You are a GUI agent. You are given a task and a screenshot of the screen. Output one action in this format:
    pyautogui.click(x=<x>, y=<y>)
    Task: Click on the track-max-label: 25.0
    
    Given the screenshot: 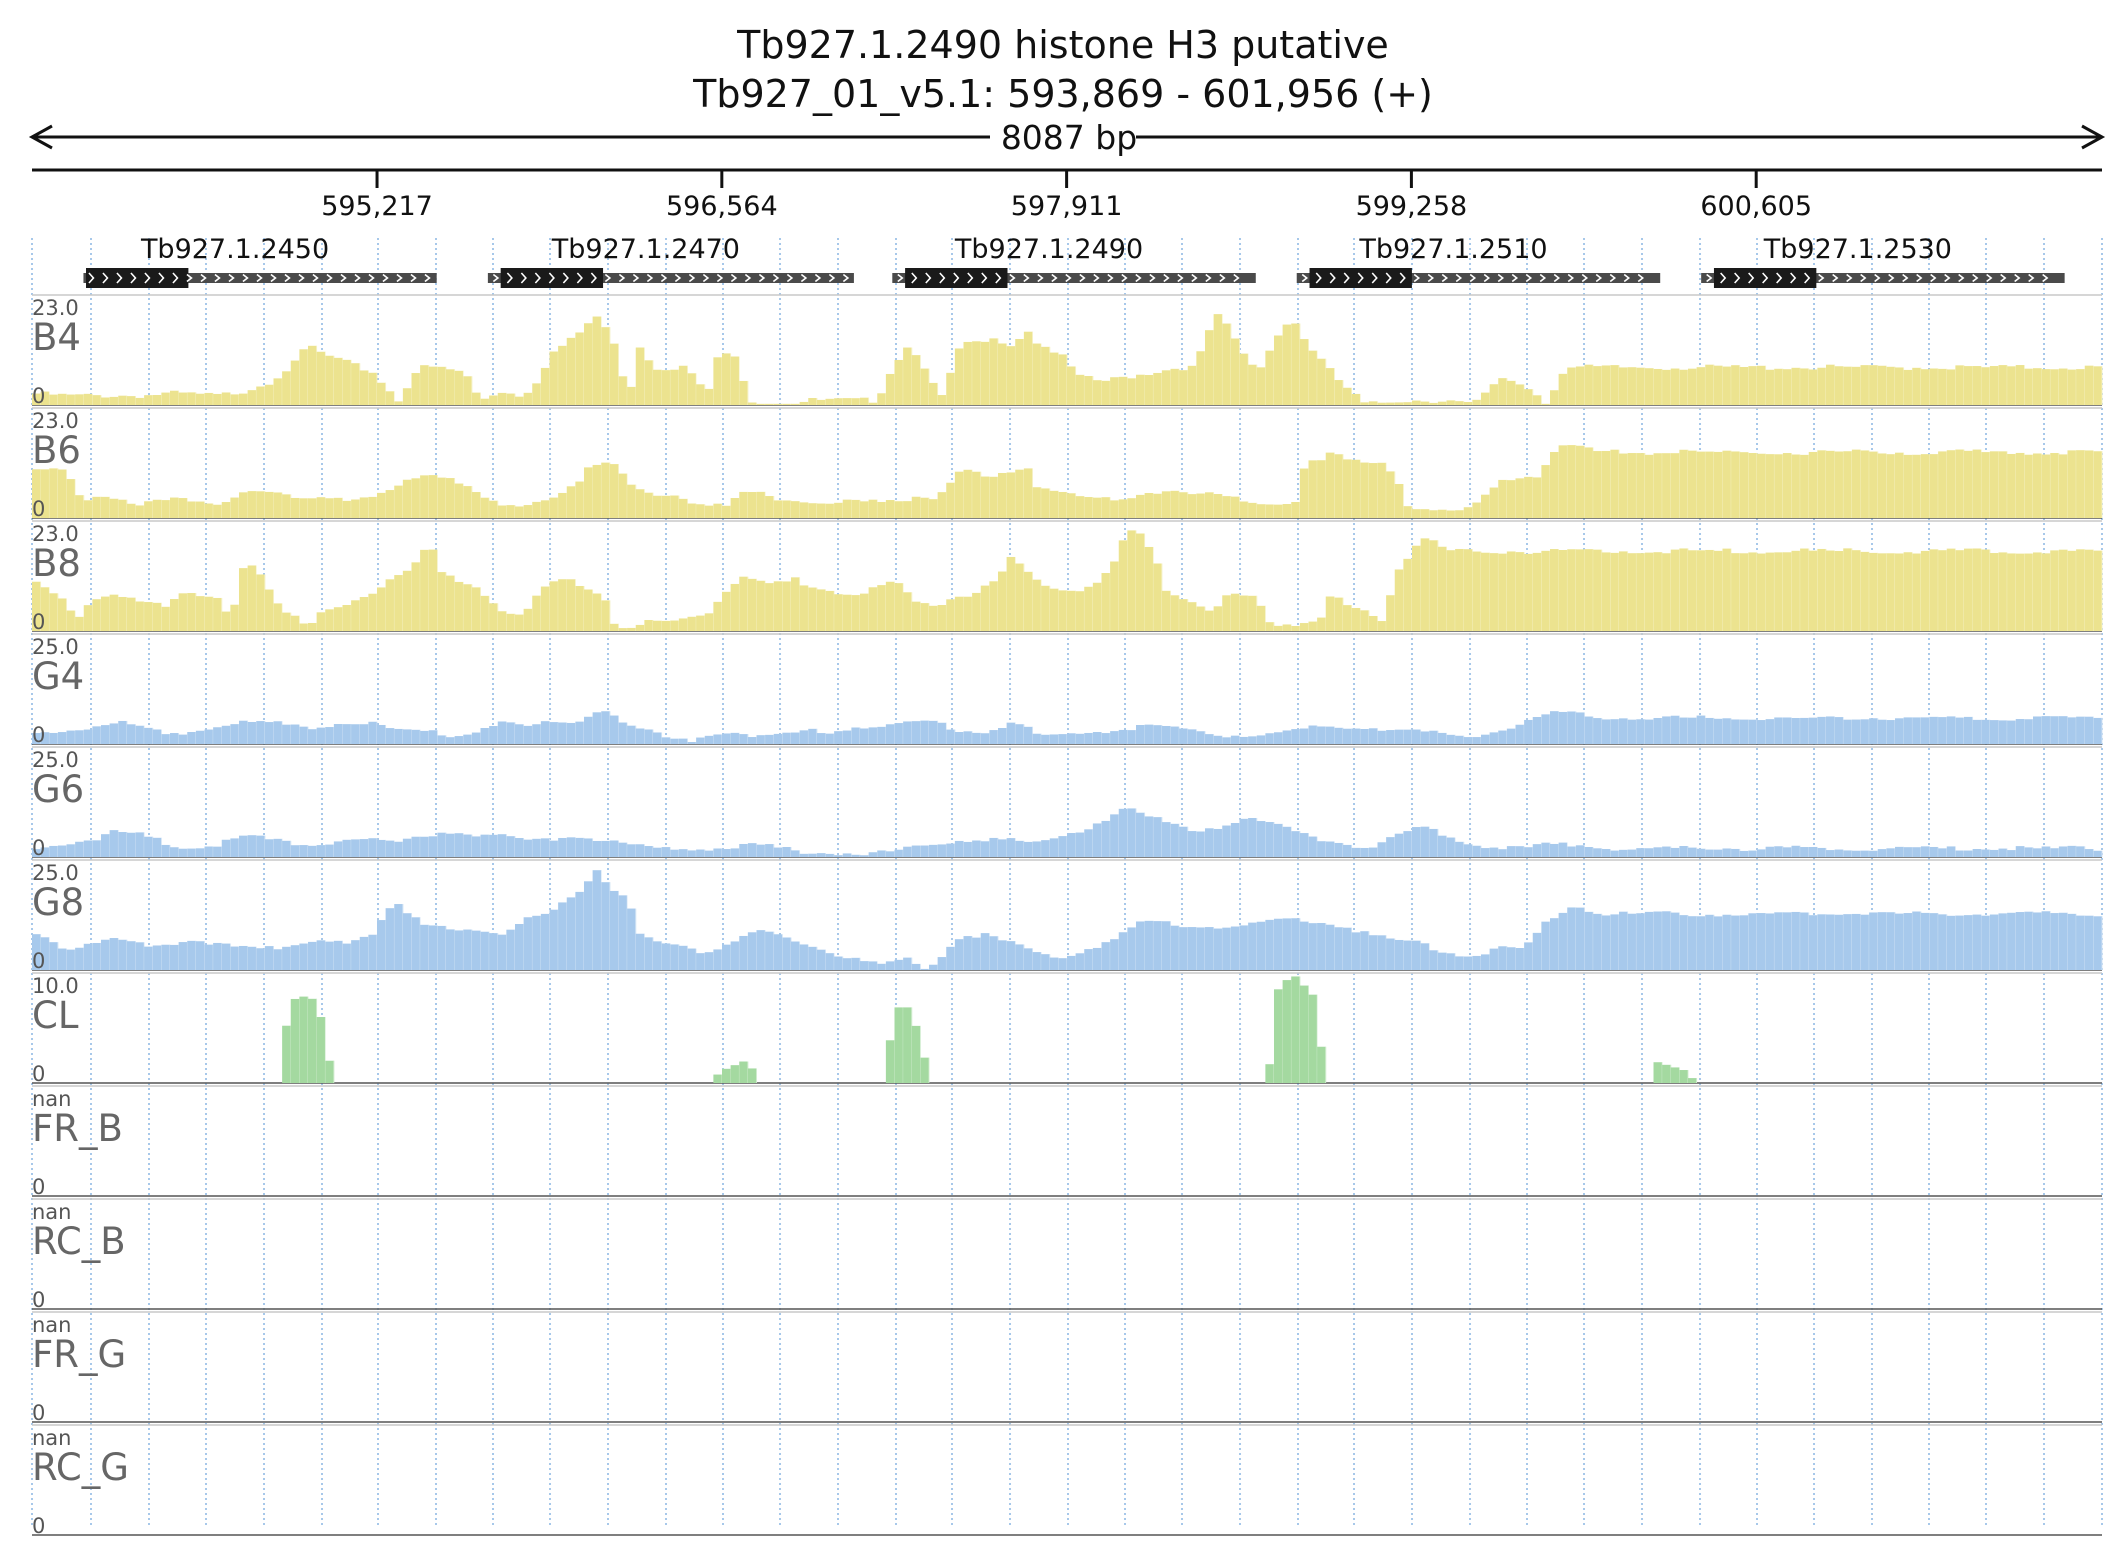 What is the action you would take?
    pyautogui.click(x=55, y=647)
    